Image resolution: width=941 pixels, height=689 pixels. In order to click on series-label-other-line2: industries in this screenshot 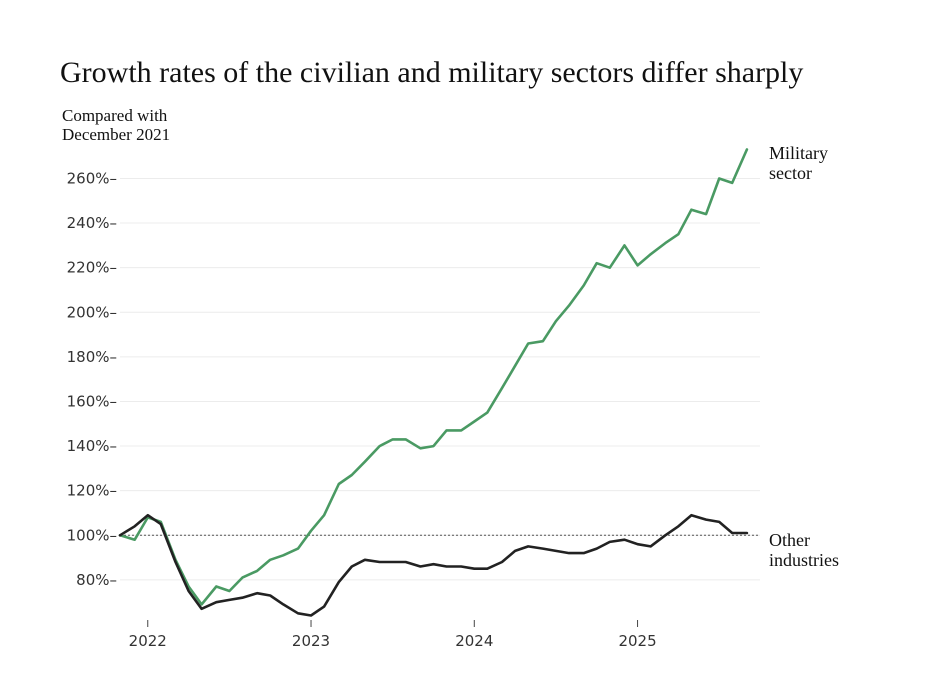, I will do `click(804, 560)`.